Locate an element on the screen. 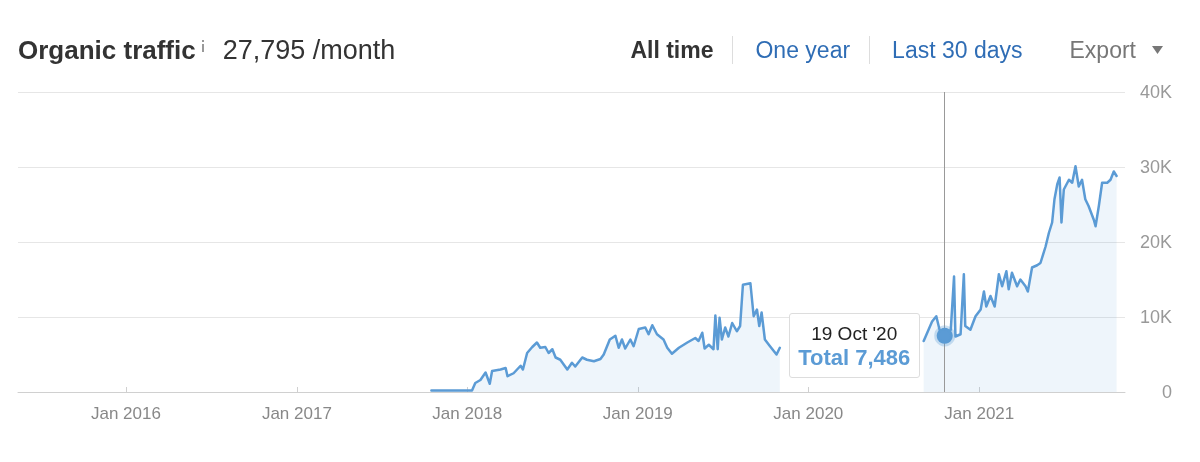 The height and width of the screenshot is (462, 1200). annotation: 19 Oct '20 Total 7,486 is located at coordinates (854, 345).